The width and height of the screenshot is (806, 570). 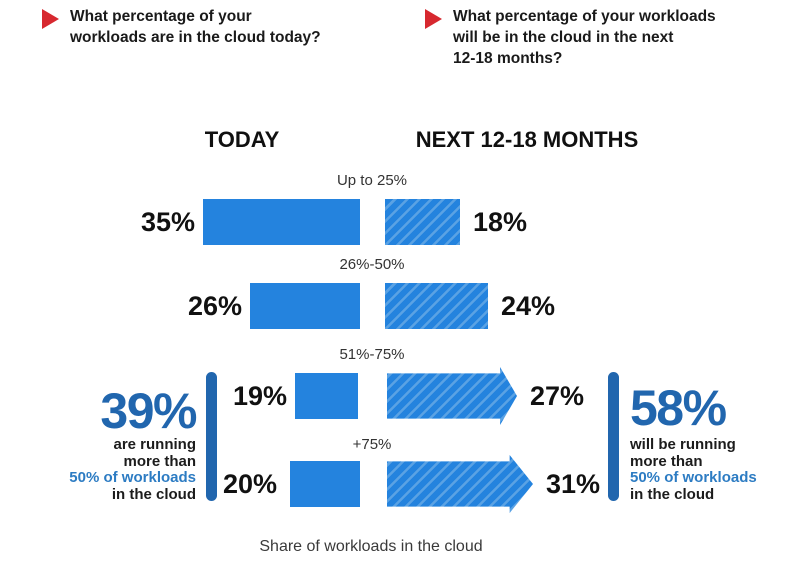 I want to click on row-category-label: 51%-75%, so click(x=372, y=354).